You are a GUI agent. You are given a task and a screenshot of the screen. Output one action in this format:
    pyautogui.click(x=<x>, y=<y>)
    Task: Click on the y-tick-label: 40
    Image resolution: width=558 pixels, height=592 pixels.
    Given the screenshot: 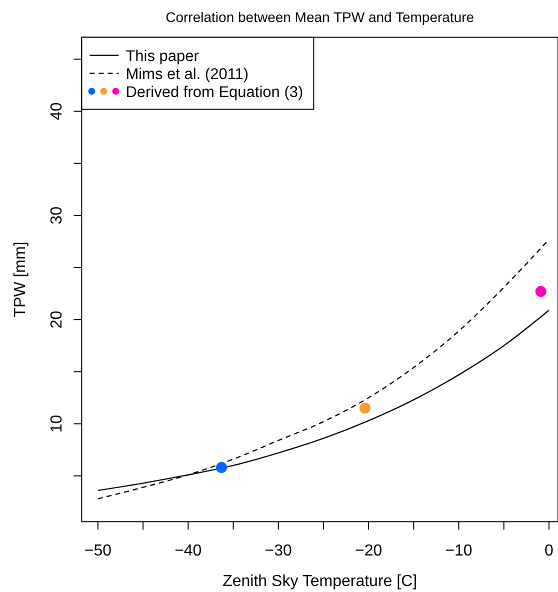 What is the action you would take?
    pyautogui.click(x=57, y=111)
    